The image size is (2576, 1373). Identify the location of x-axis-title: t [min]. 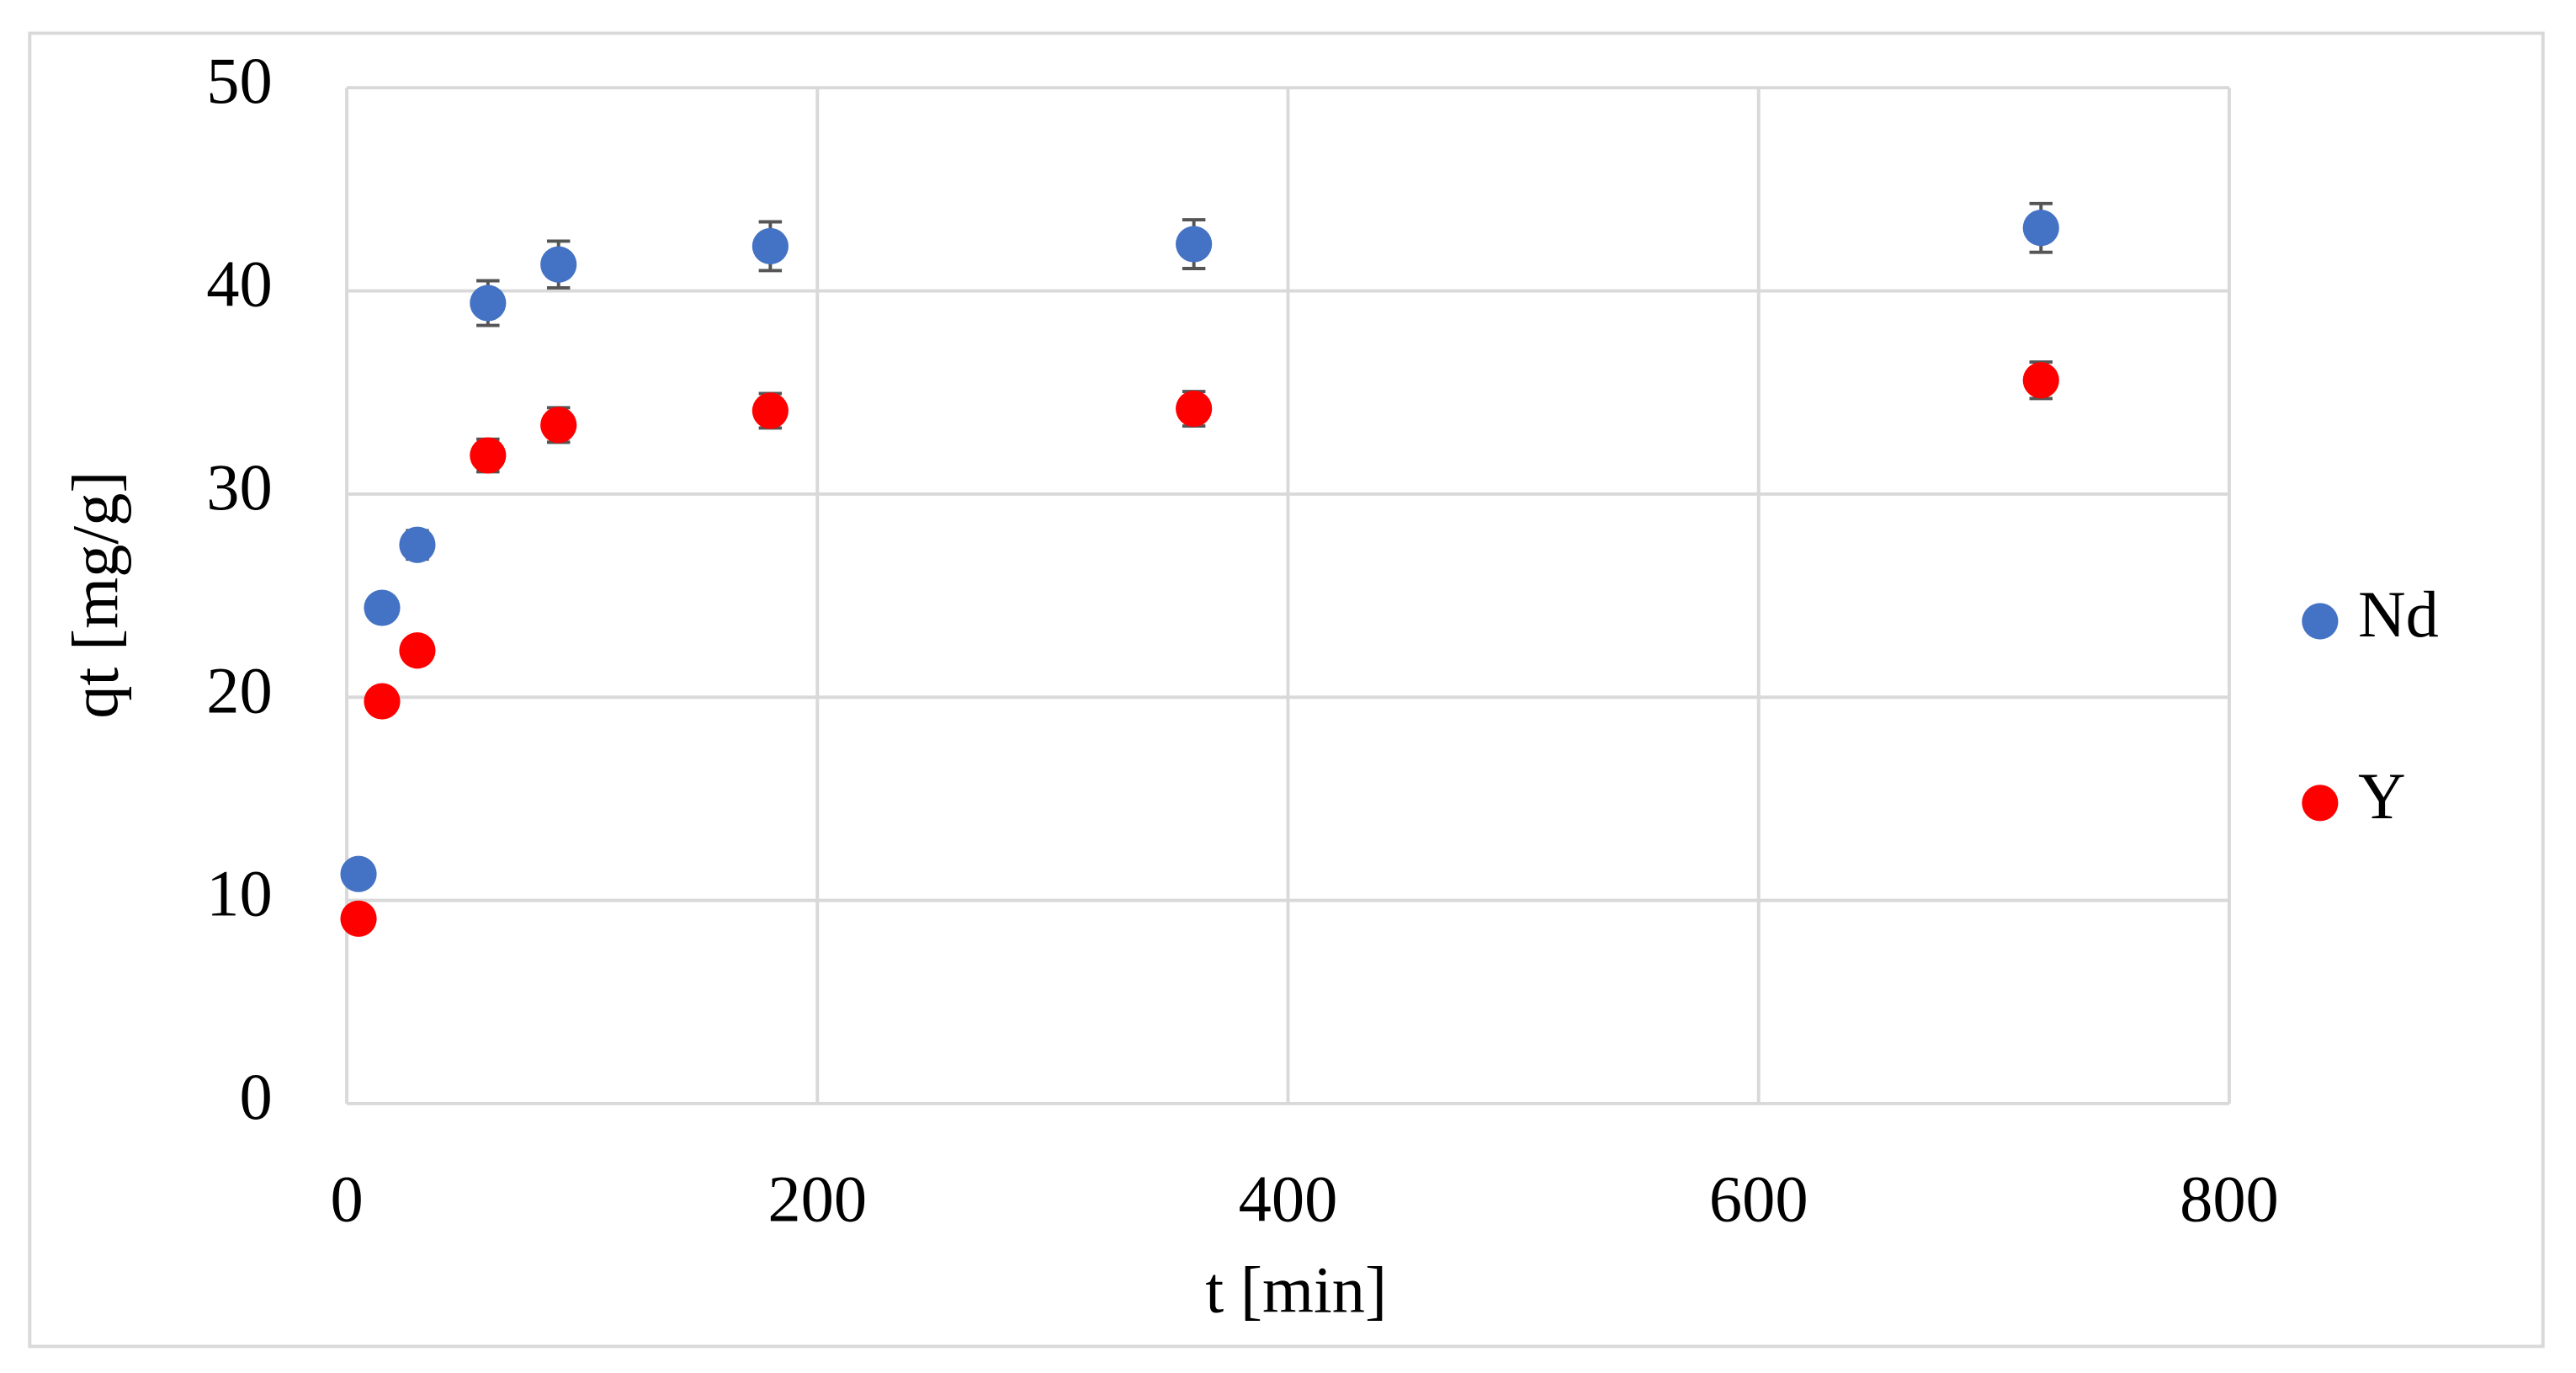
(1296, 1290).